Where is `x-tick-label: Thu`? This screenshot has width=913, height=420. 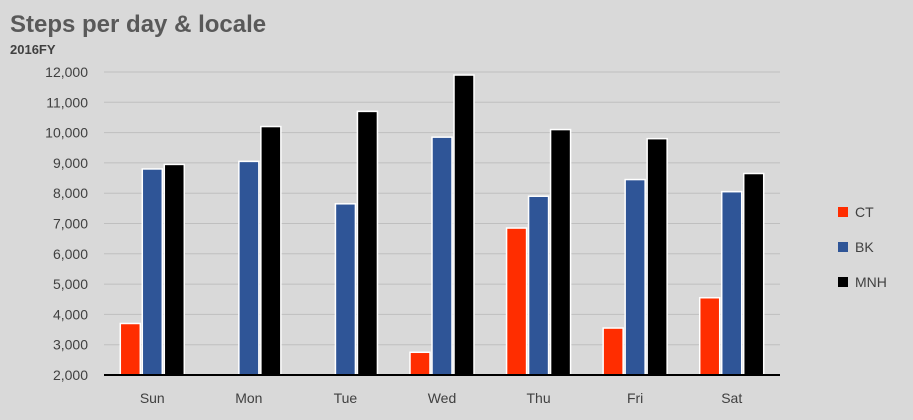
x-tick-label: Thu is located at coordinates (539, 398).